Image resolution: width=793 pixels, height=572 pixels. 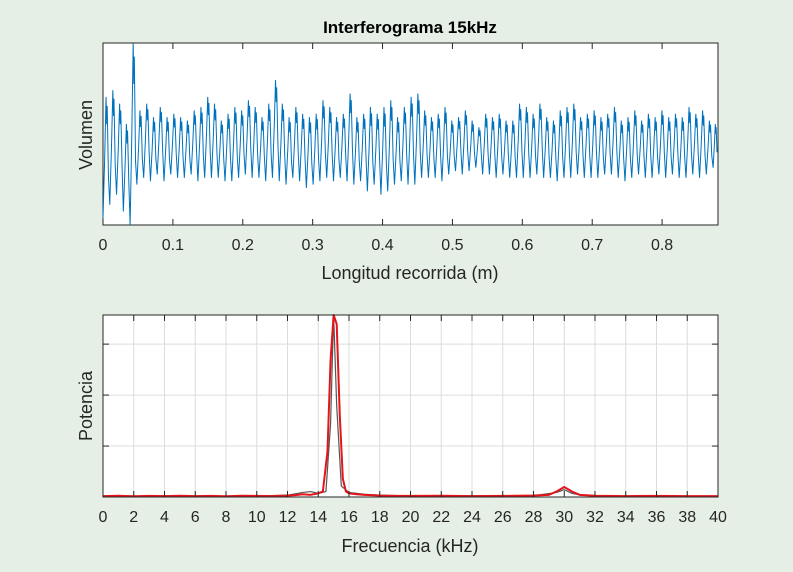 What do you see at coordinates (86, 135) in the screenshot?
I see `interferogram-y-label: Volumen` at bounding box center [86, 135].